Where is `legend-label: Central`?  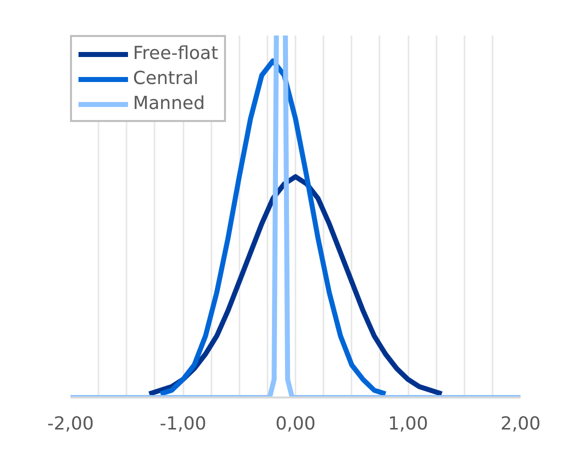 legend-label: Central is located at coordinates (166, 78).